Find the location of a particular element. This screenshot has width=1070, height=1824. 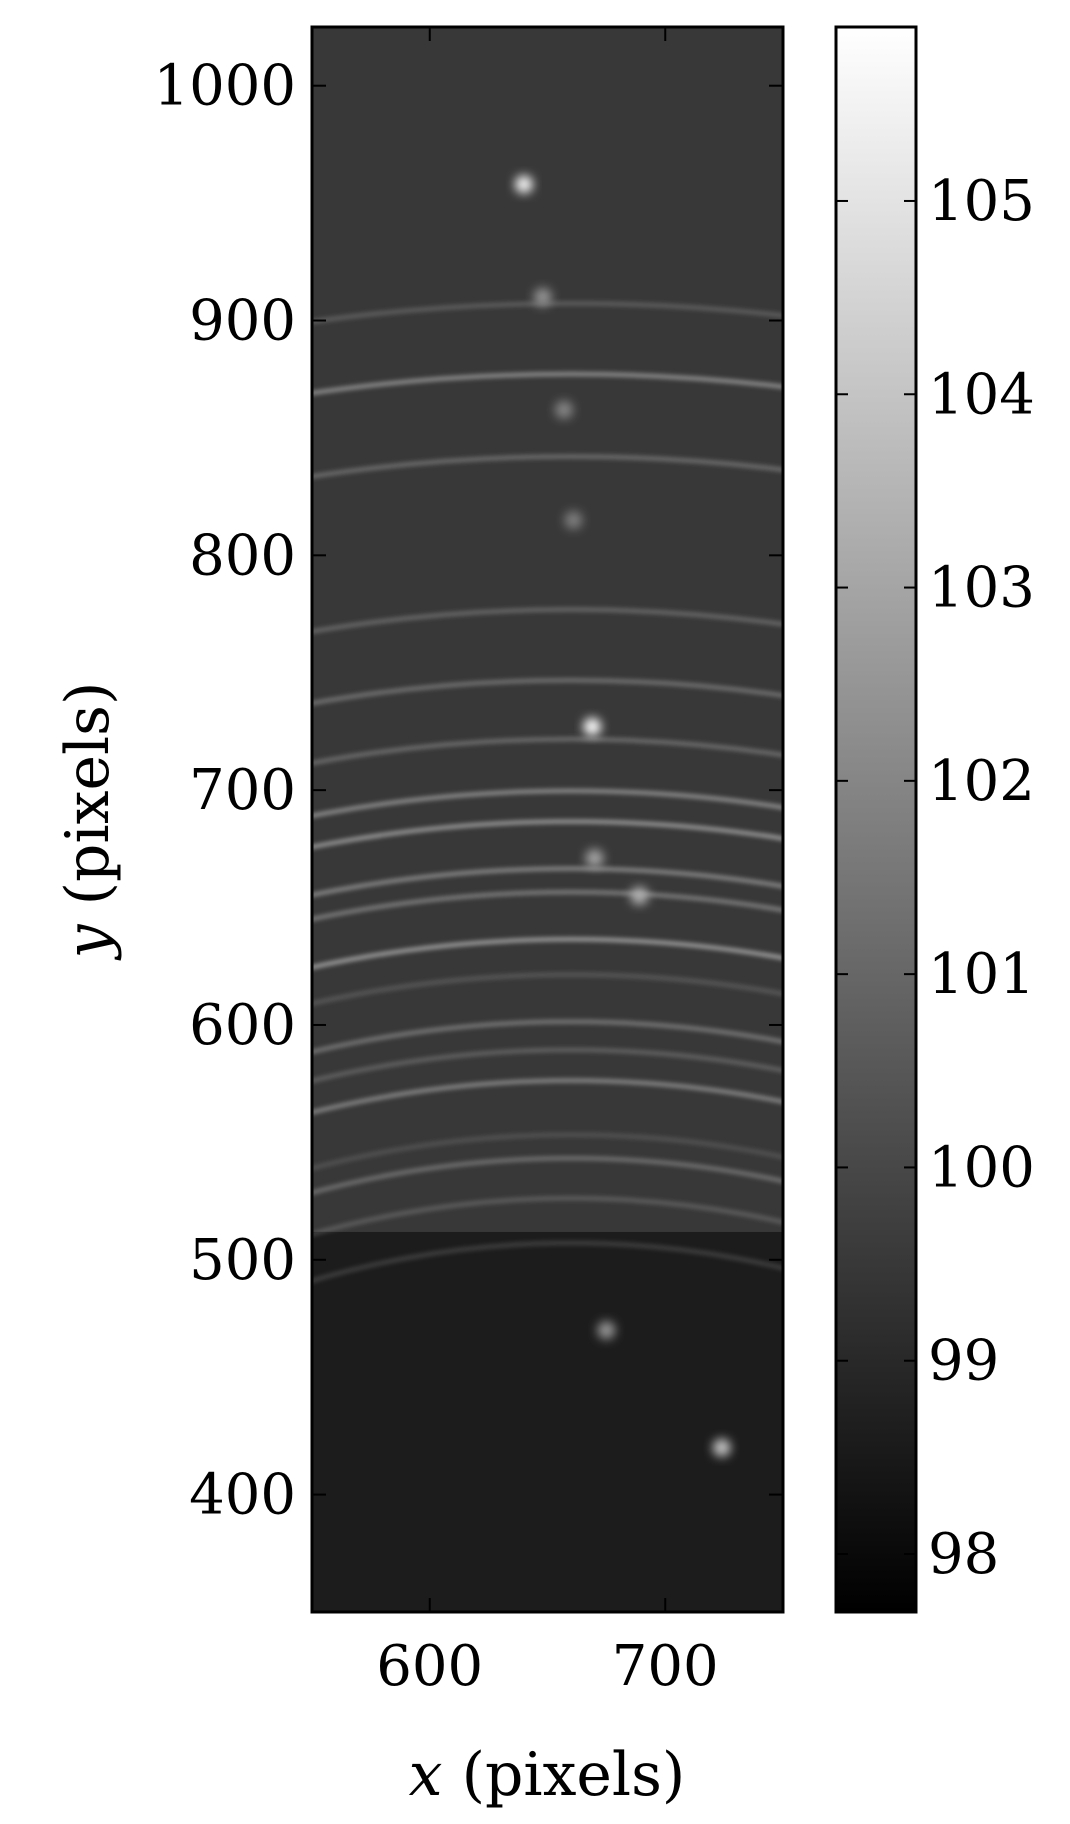

colorbar-gradient is located at coordinates (876, 819).